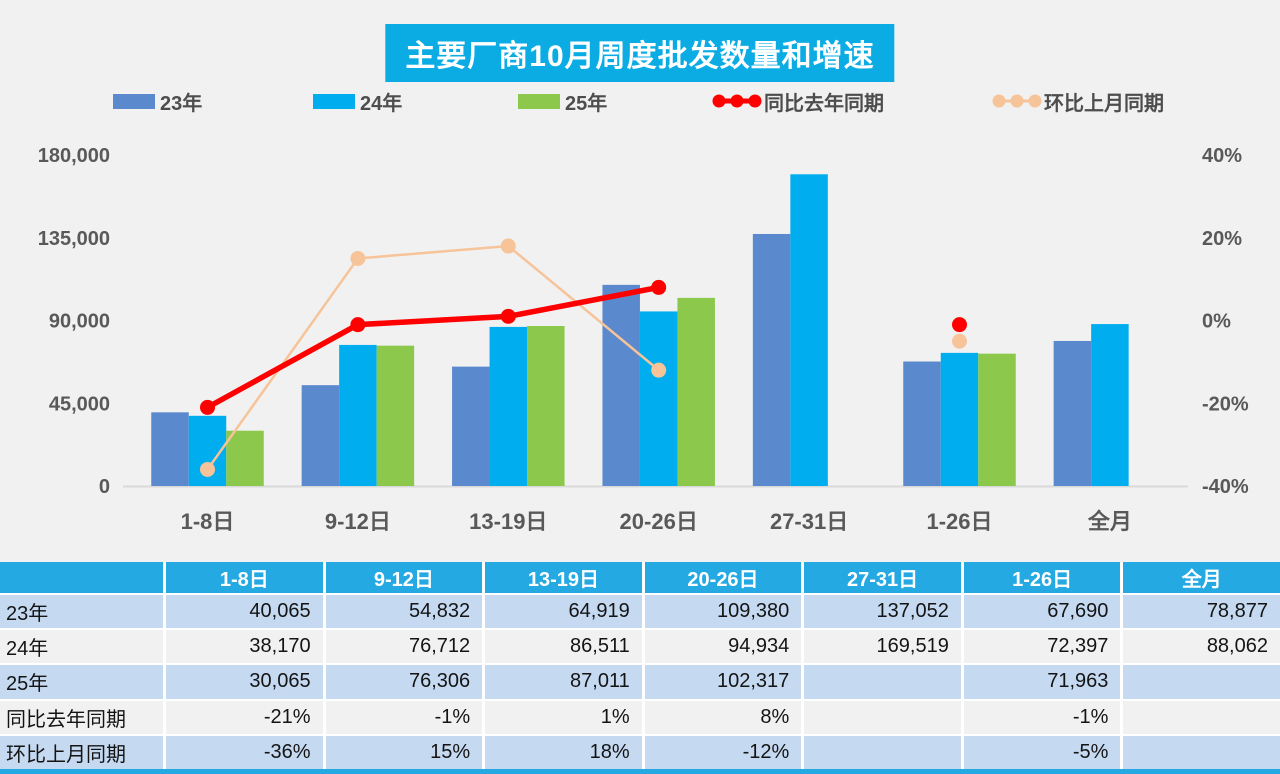 This screenshot has height=774, width=1280. Describe the element at coordinates (723, 717) in the screenshot. I see `table-cell: 8%` at that location.